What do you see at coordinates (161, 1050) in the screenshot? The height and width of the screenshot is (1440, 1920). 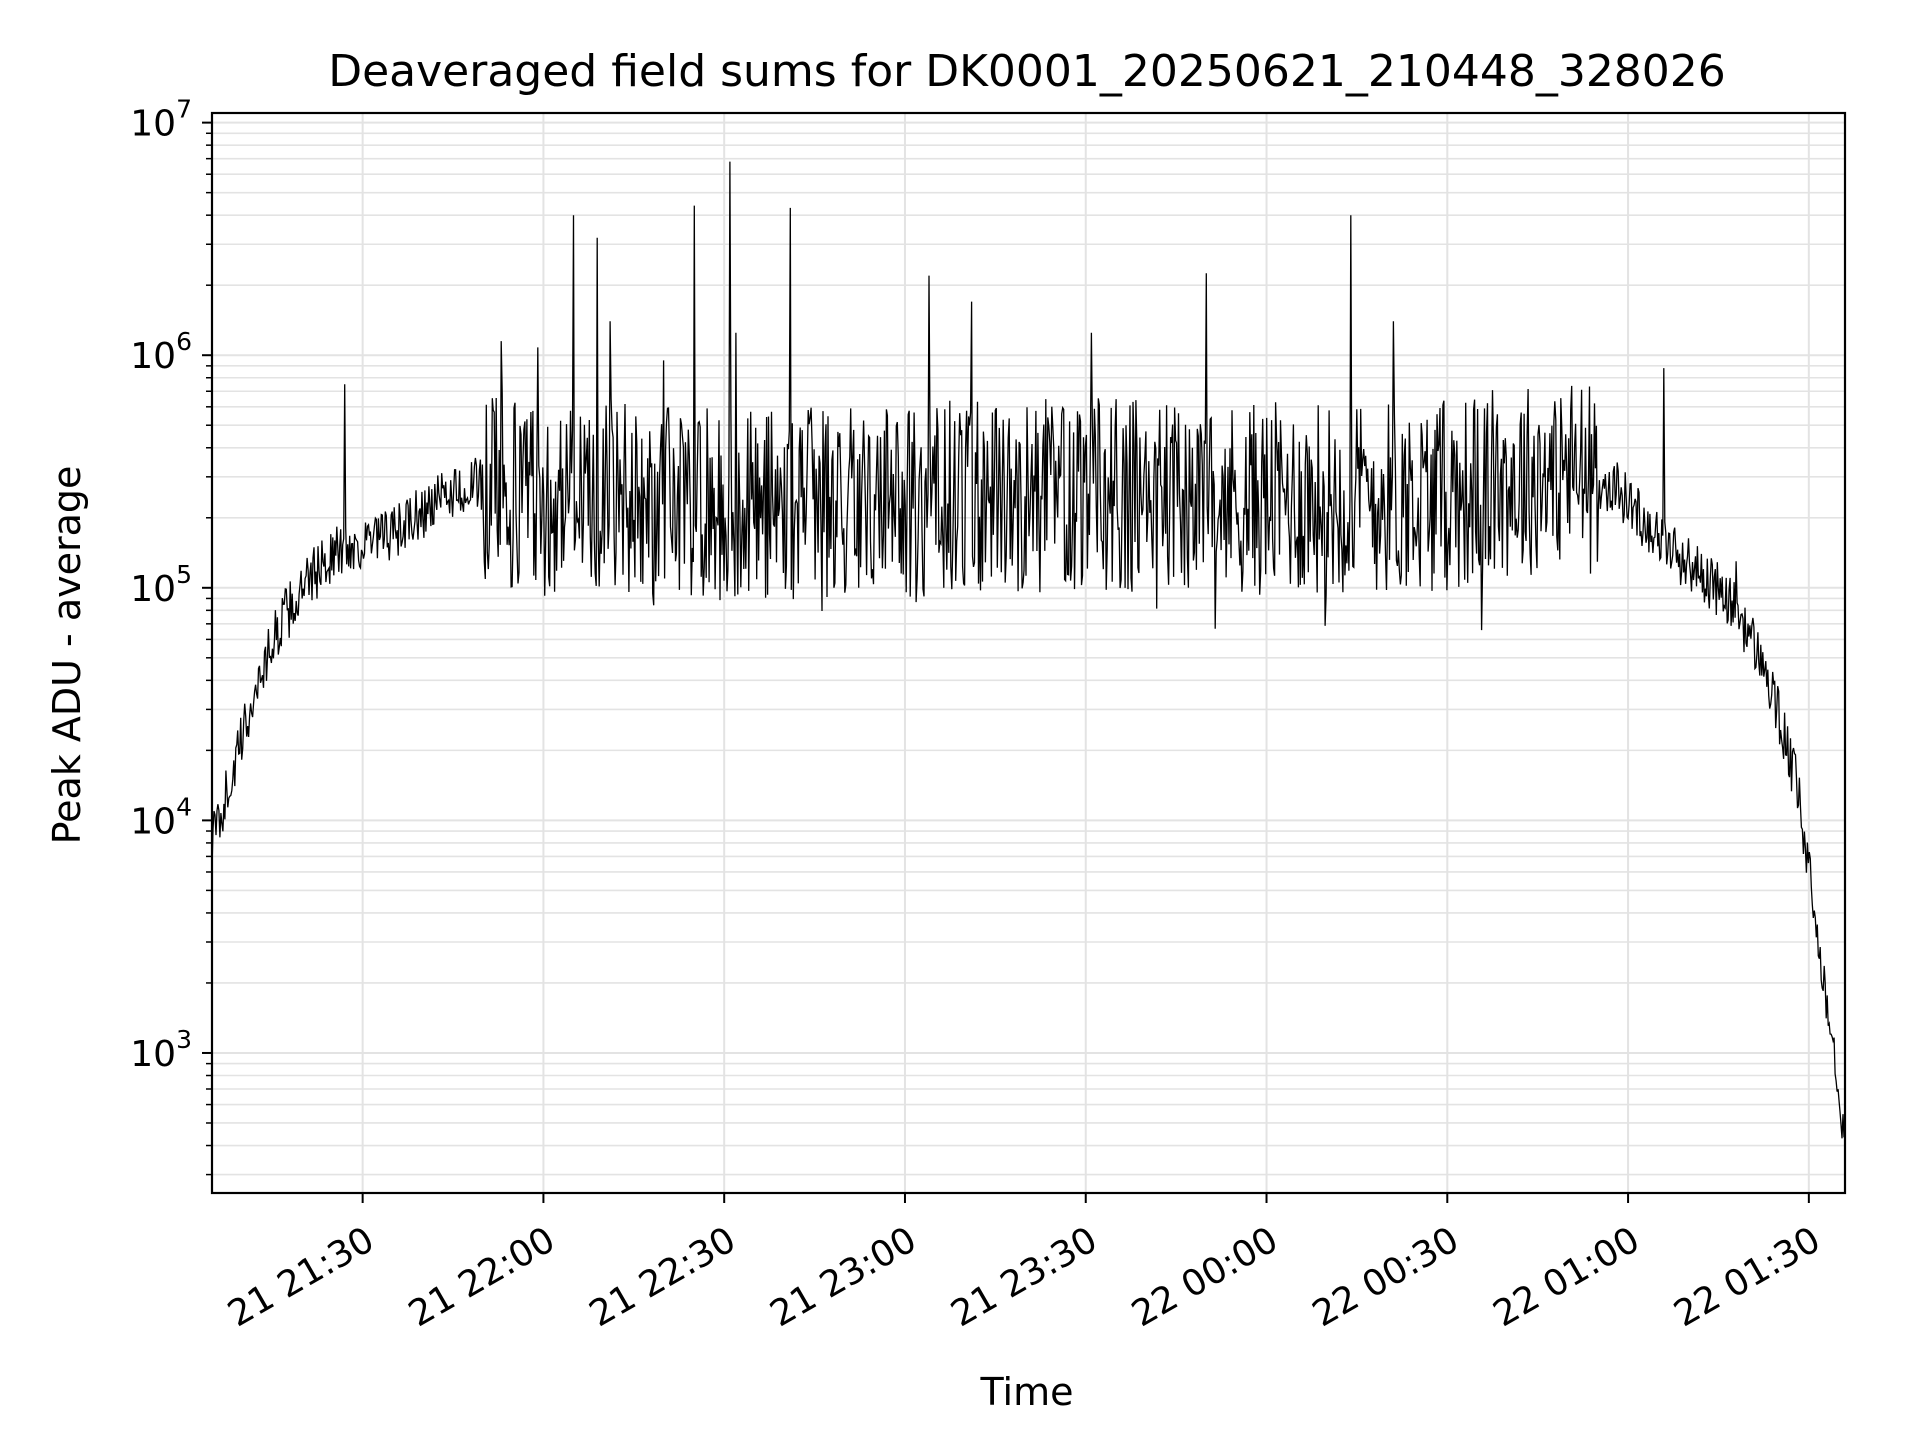 I see `y-tick-label: 10³` at bounding box center [161, 1050].